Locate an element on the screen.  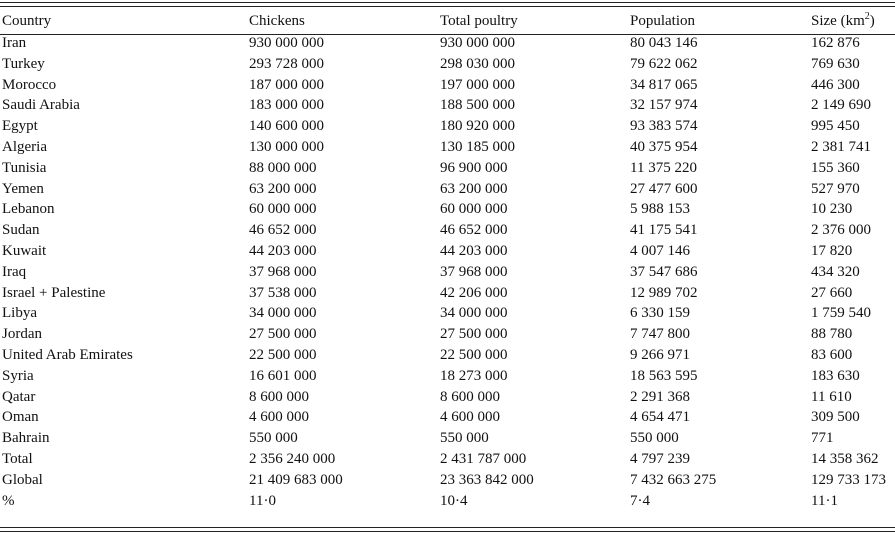
header-cell: Total poultry is located at coordinates (479, 20).